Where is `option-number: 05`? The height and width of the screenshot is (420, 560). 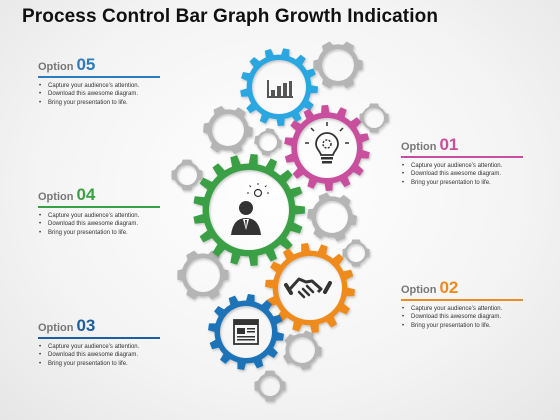 option-number: 05 is located at coordinates (86, 64).